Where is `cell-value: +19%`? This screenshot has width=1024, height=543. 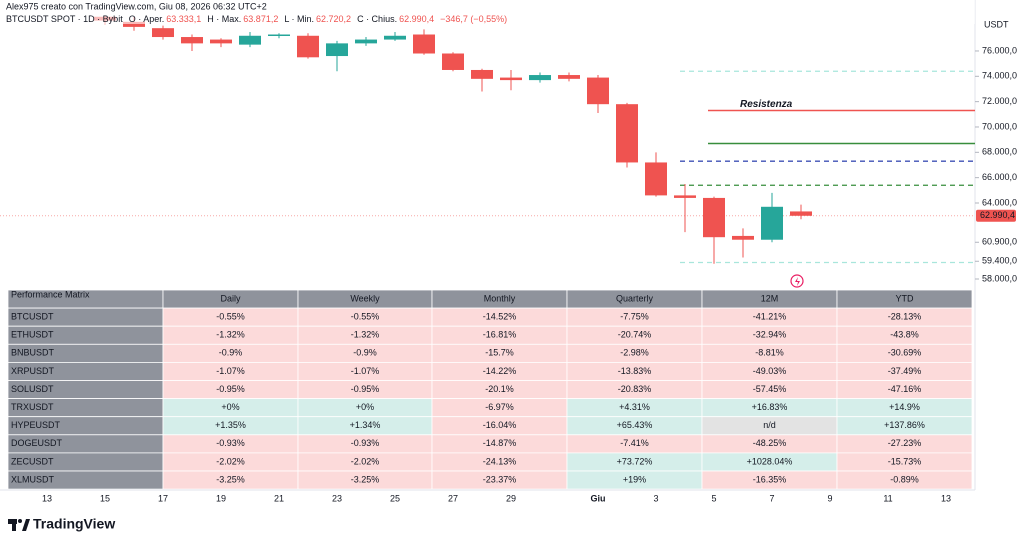 cell-value: +19% is located at coordinates (634, 479).